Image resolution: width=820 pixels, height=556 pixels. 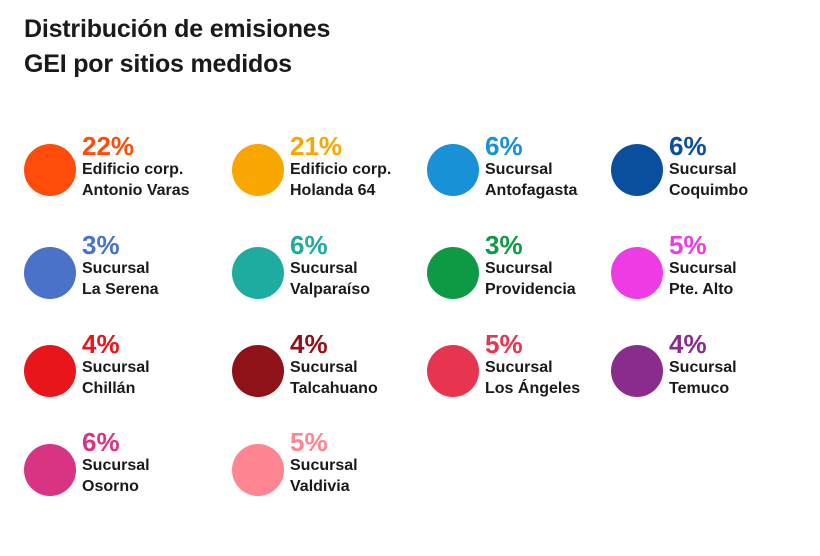 I want to click on chart-title-line-2: GEI por sitios medidos, so click(x=158, y=64).